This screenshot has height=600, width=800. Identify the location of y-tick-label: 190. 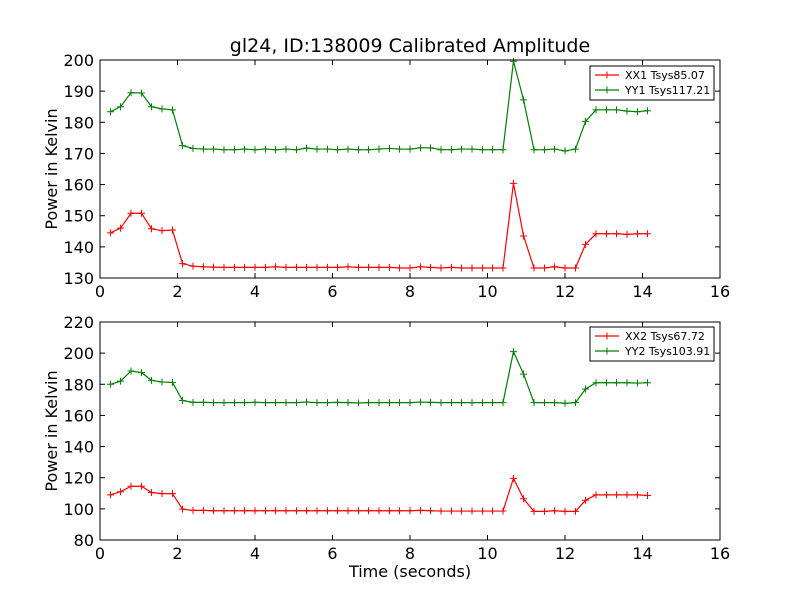
(78, 91).